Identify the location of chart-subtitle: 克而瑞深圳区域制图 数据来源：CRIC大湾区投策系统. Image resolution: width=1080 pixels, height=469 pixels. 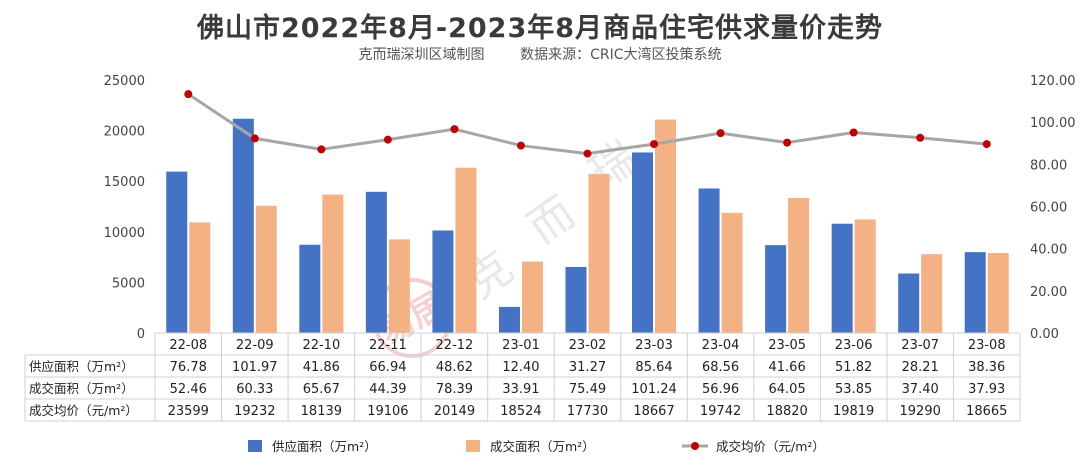
(540, 54).